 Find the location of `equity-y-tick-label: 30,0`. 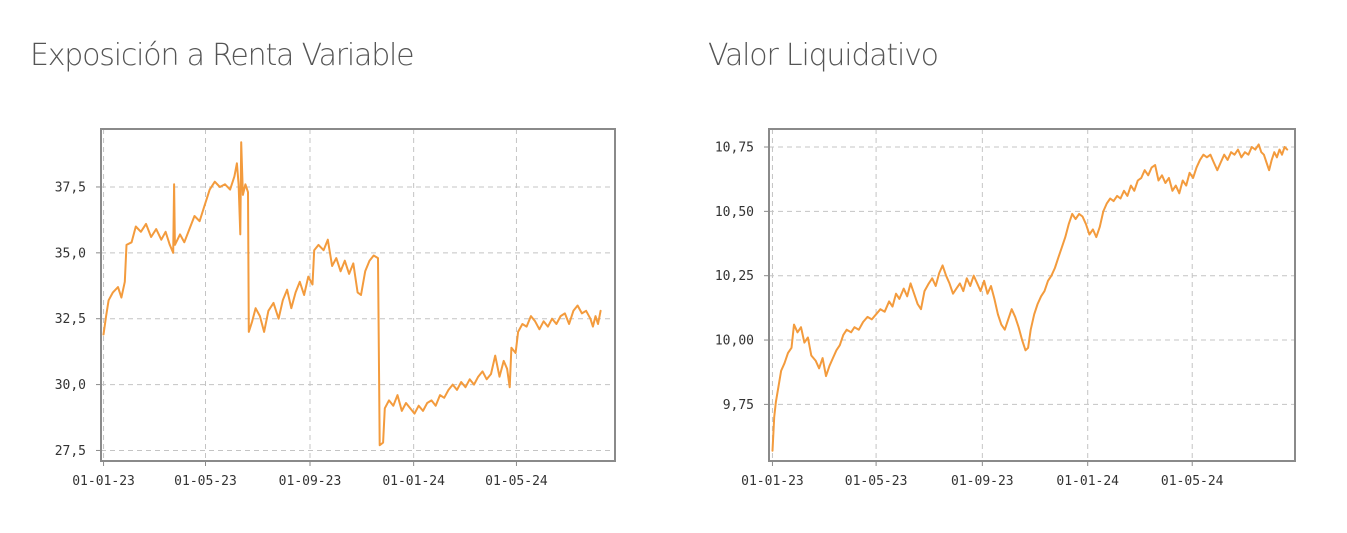

equity-y-tick-label: 30,0 is located at coordinates (70, 385).